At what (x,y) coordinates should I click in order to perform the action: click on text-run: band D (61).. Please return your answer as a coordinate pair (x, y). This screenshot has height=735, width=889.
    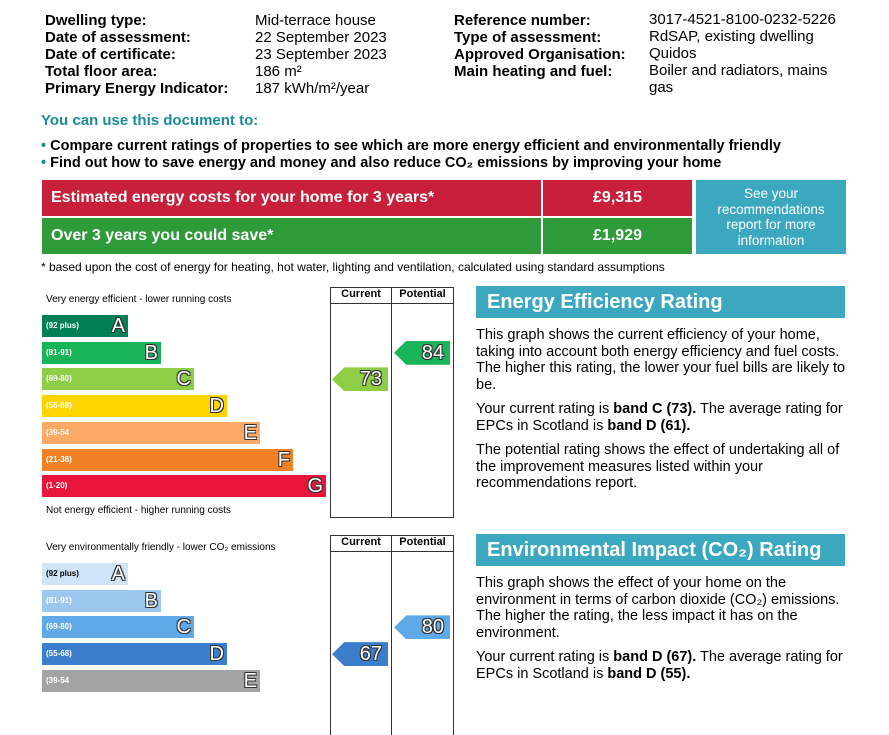
    Looking at the image, I should click on (649, 425).